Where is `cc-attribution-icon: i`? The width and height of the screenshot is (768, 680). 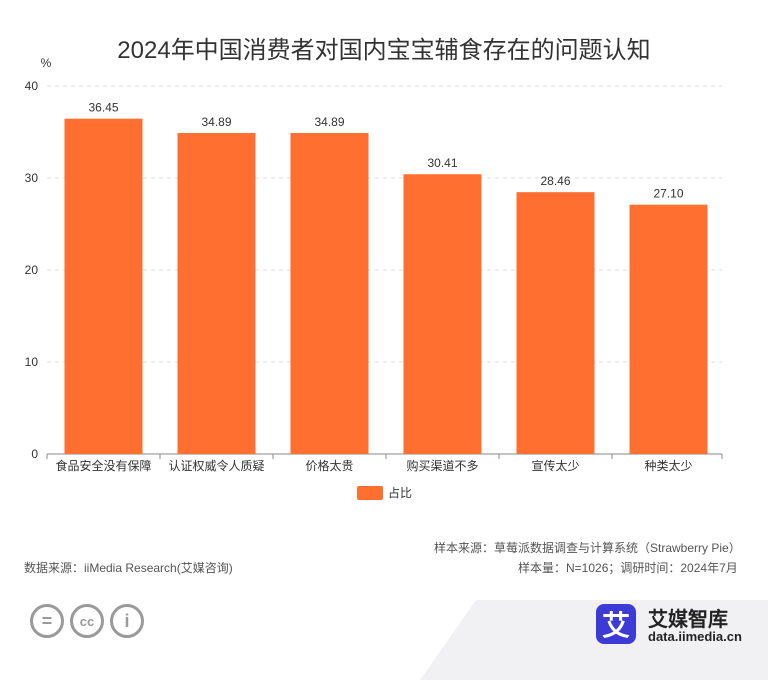
cc-attribution-icon: i is located at coordinates (127, 621).